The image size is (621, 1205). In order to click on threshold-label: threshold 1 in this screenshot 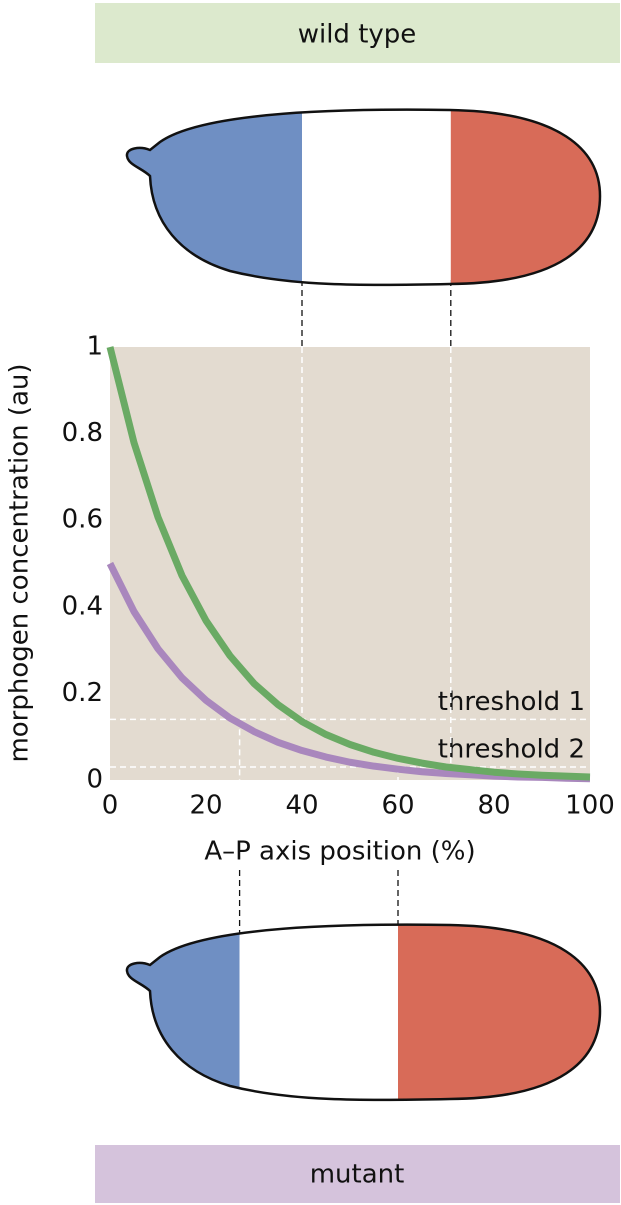, I will do `click(511, 702)`.